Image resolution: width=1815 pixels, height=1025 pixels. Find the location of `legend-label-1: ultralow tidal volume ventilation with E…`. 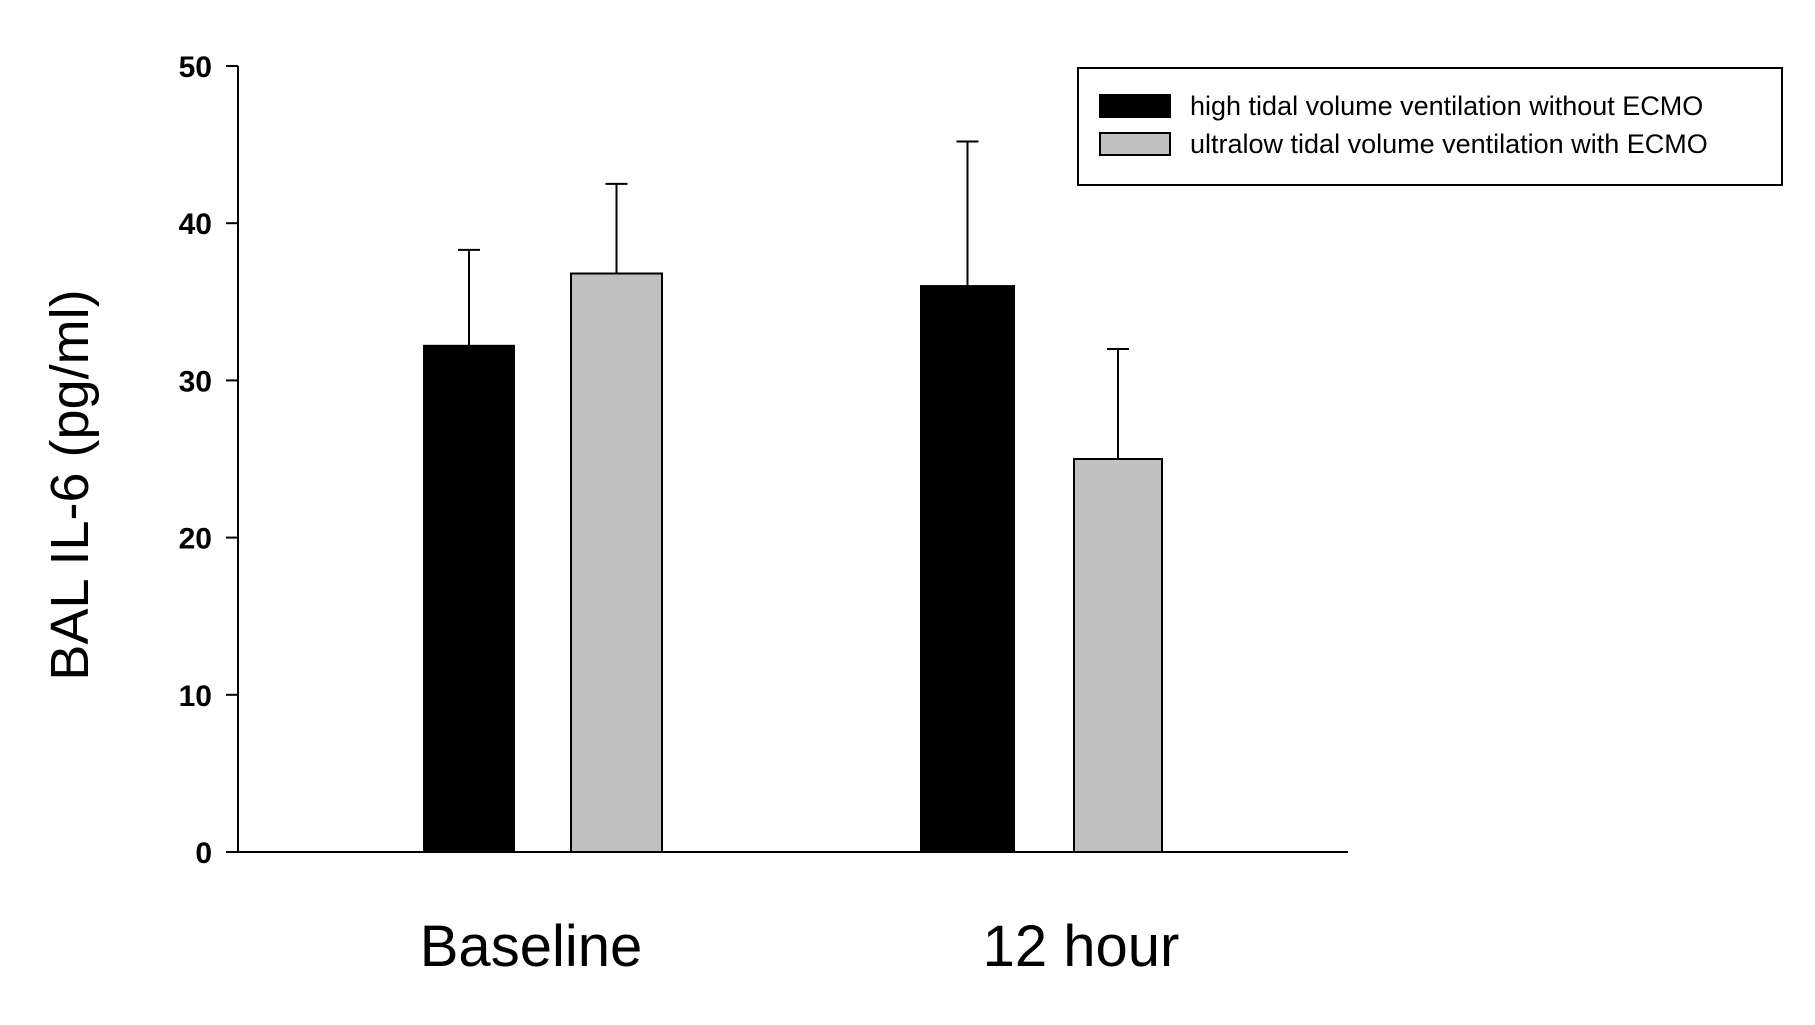

legend-label-1: ultralow tidal volume ventilation with E… is located at coordinates (1449, 144).